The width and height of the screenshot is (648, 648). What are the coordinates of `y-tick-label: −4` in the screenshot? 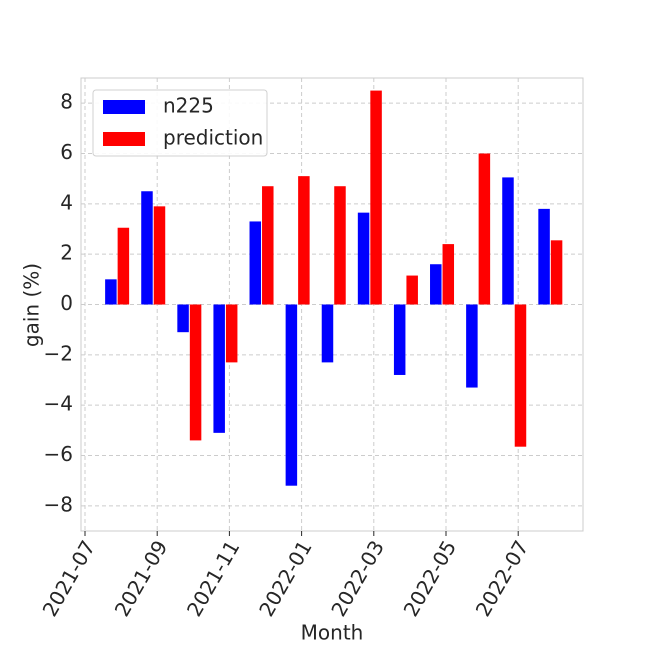 It's located at (58, 404).